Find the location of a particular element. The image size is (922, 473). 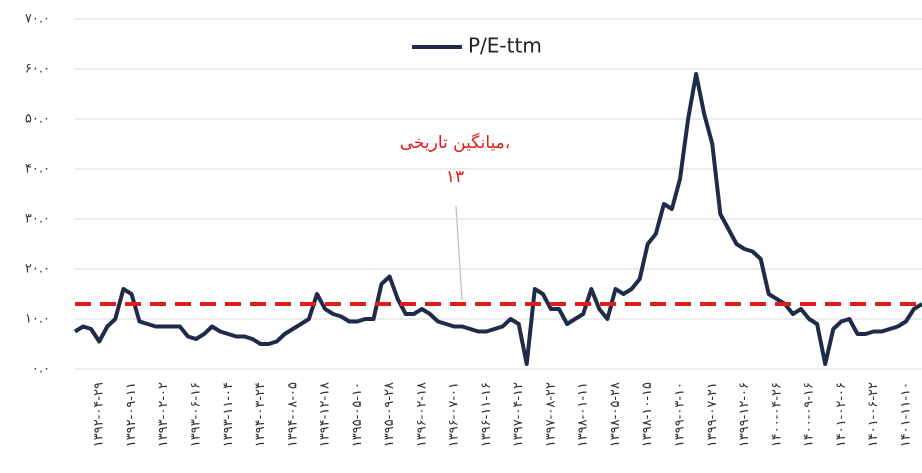

x-tick-label: ۱۳۹۴-۰۸-۰۵ is located at coordinates (292, 414).